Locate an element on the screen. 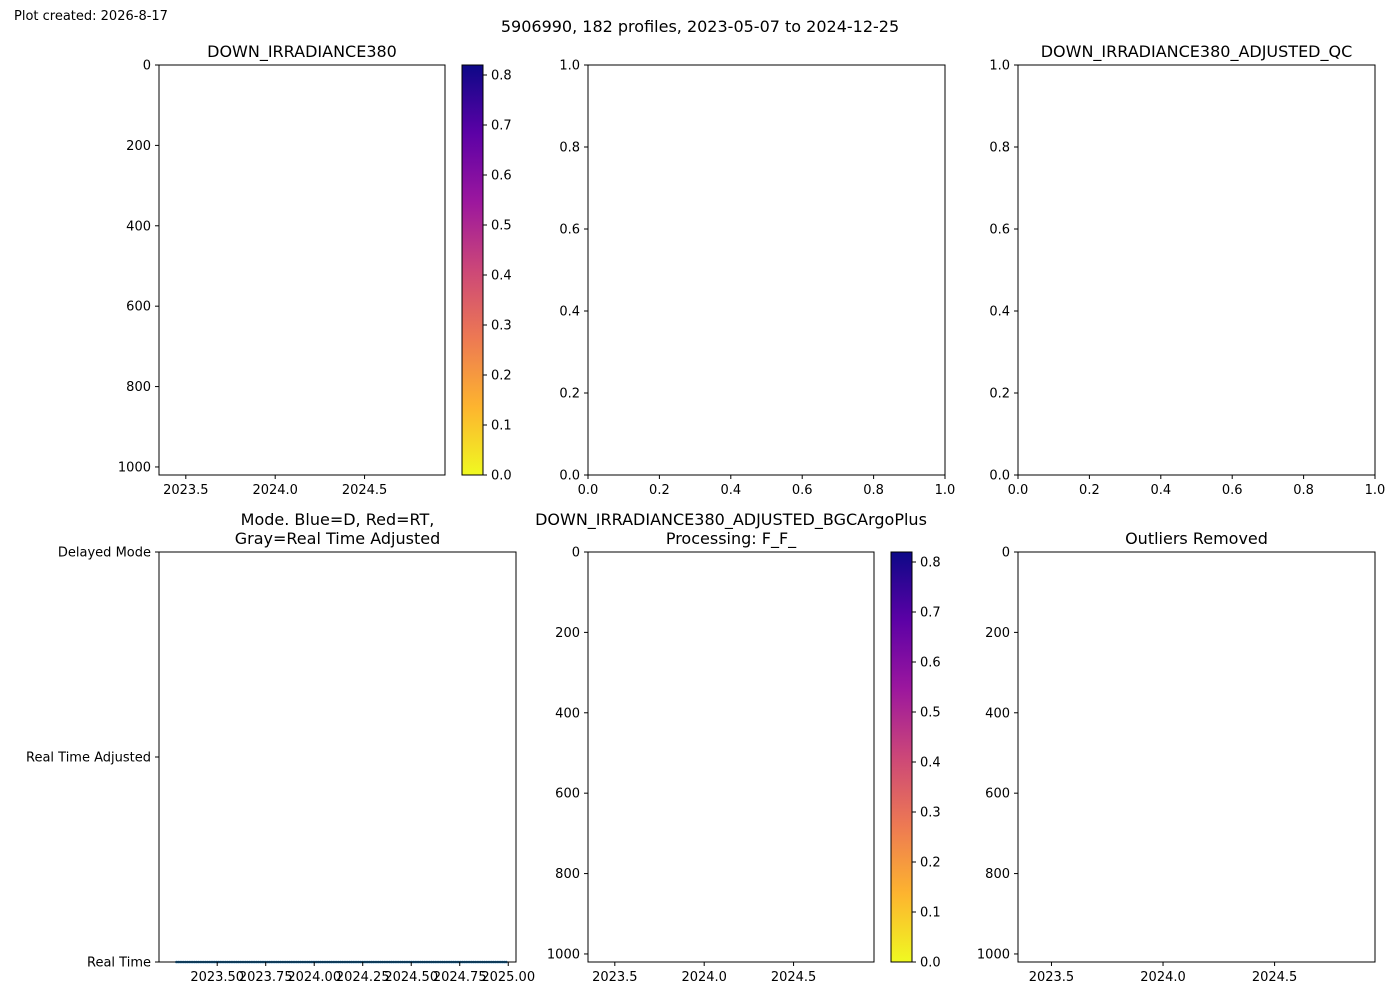 The width and height of the screenshot is (1400, 1000). panel-title: Gray=Real Time Adjusted is located at coordinates (338, 538).